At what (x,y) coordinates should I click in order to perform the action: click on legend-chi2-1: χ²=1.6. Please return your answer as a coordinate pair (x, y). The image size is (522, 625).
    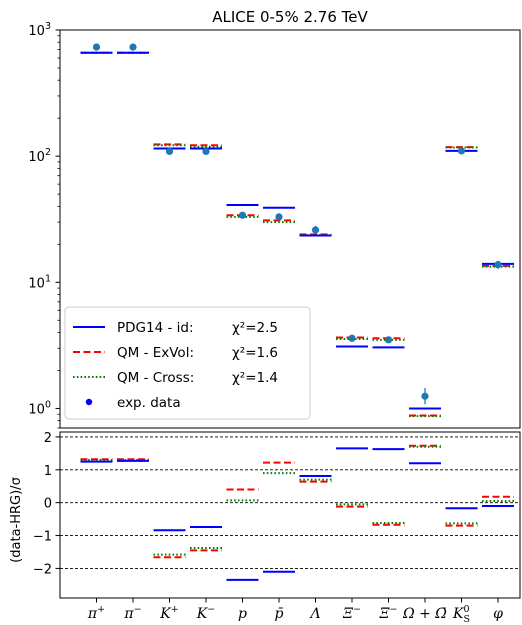
    Looking at the image, I should click on (255, 353).